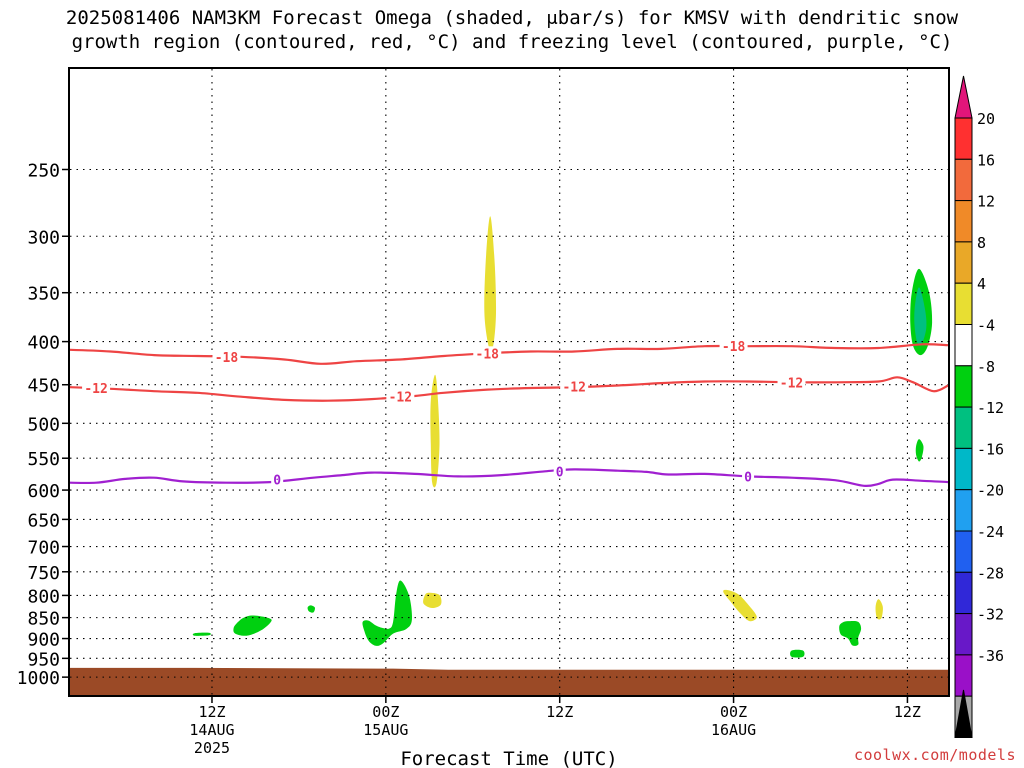 The height and width of the screenshot is (768, 1024). What do you see at coordinates (211, 730) in the screenshot?
I see `x-tick-label: 14AUG` at bounding box center [211, 730].